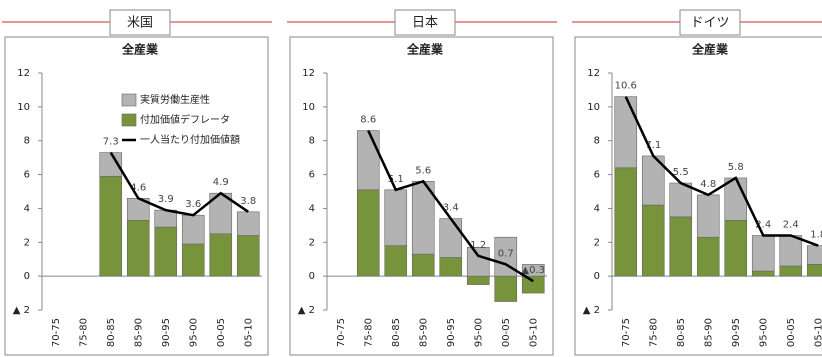  Describe the element at coordinates (368, 120) in the screenshot. I see `value-label: 8.6` at that location.